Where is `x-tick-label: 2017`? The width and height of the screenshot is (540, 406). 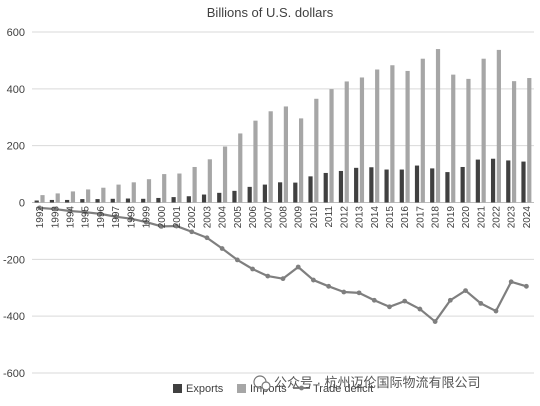
x-tick-label: 2017 is located at coordinates (420, 217).